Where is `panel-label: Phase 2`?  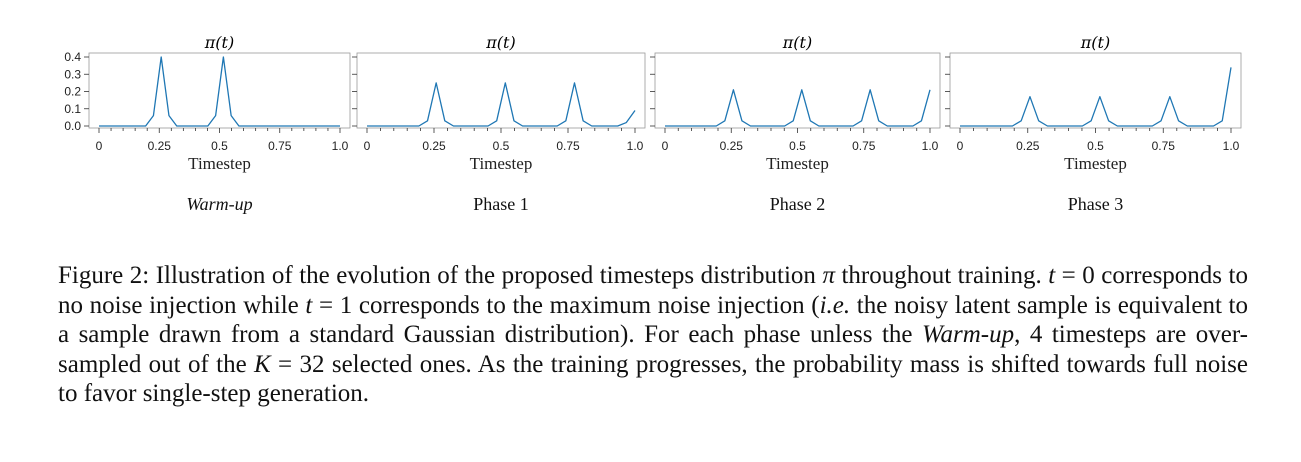 panel-label: Phase 2 is located at coordinates (798, 204).